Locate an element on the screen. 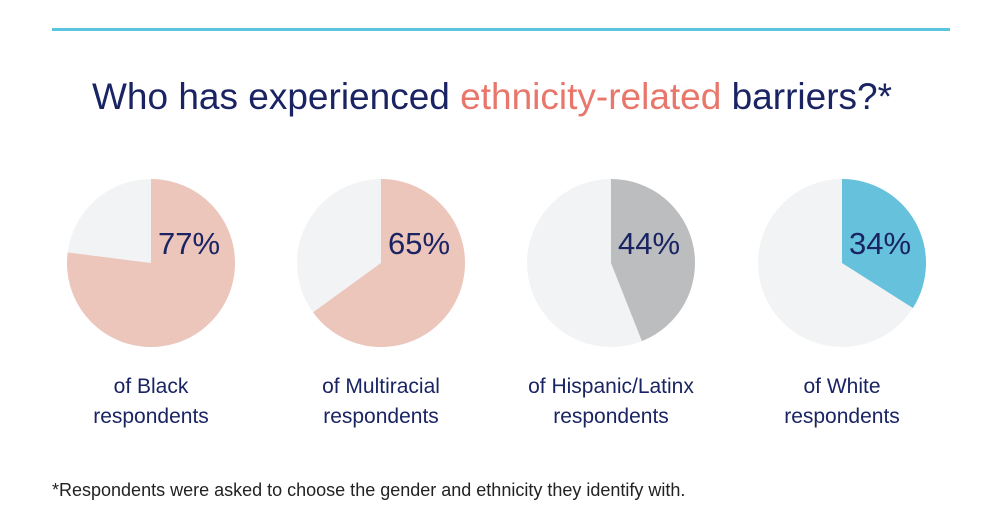 This screenshot has height=522, width=984. title-text: Who has experienced is located at coordinates (276, 96).